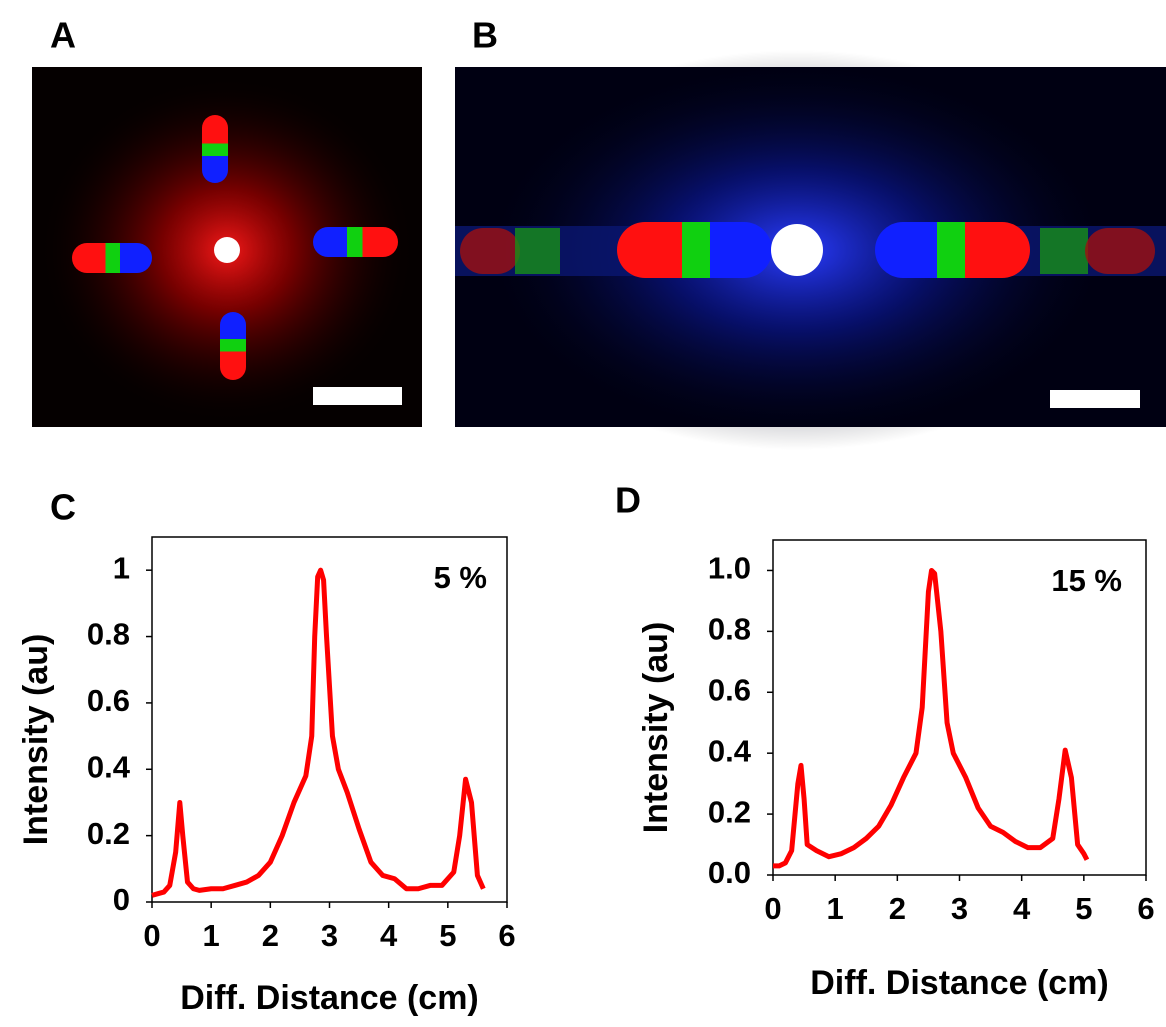  Describe the element at coordinates (121, 567) in the screenshot. I see `y-tick-label: 1` at that location.